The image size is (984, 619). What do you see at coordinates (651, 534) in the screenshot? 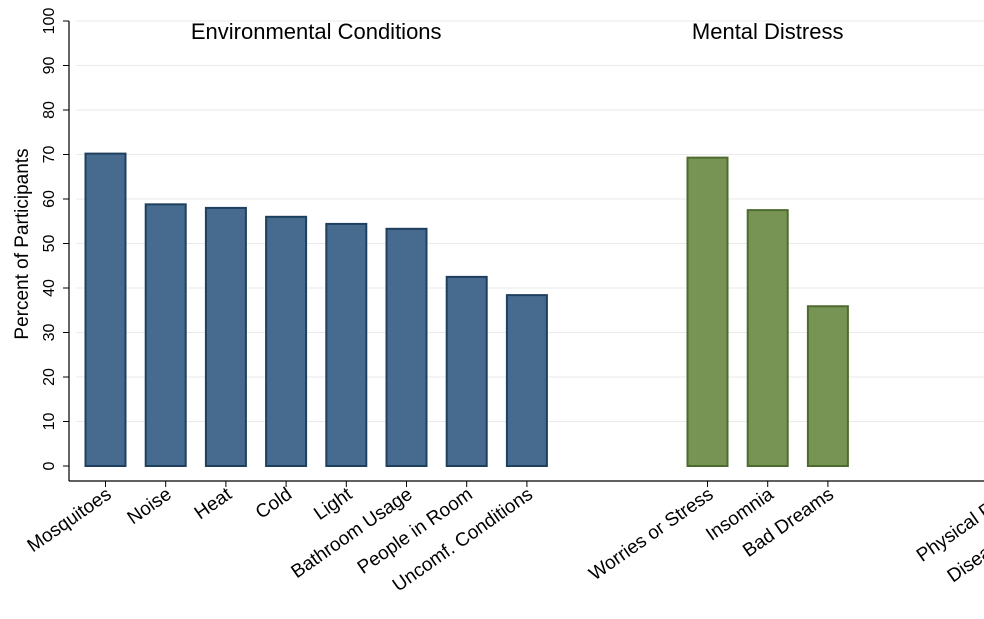
I see `category-label: Worries or Stress` at bounding box center [651, 534].